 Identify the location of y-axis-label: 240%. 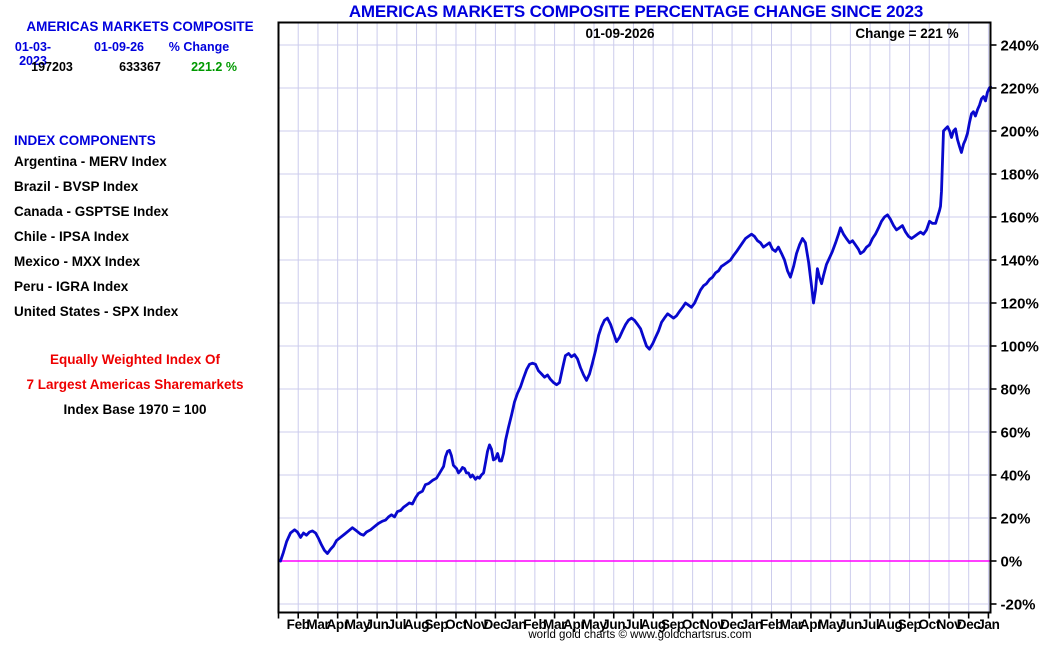
(1020, 46).